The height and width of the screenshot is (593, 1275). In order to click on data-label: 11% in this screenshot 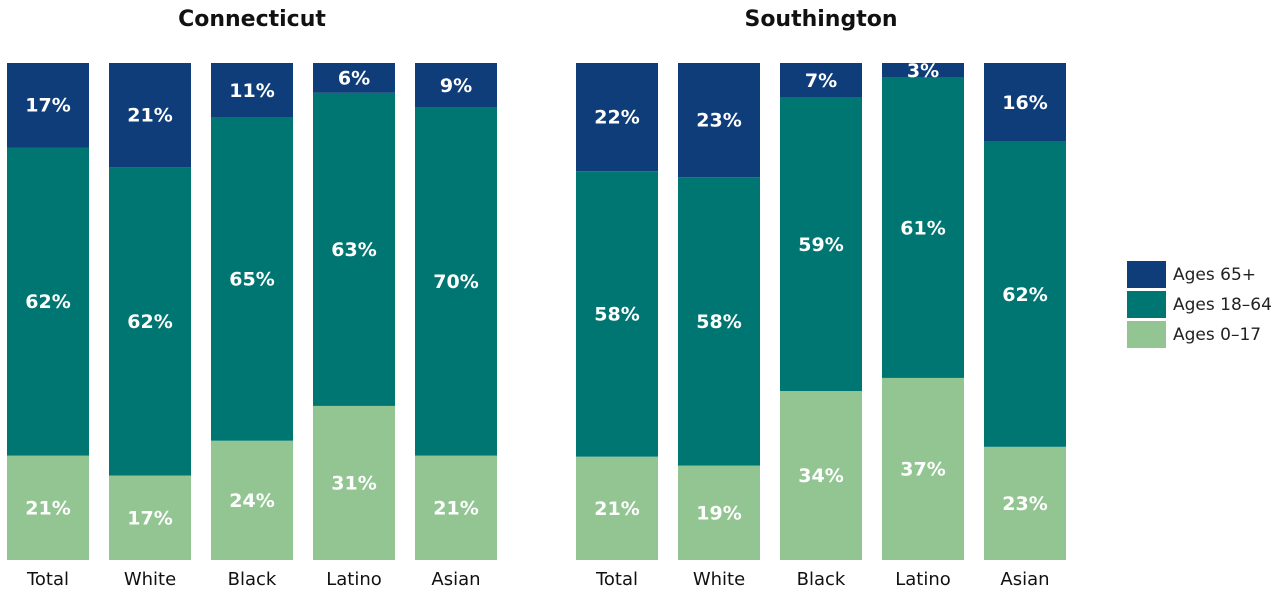, I will do `click(251, 91)`.